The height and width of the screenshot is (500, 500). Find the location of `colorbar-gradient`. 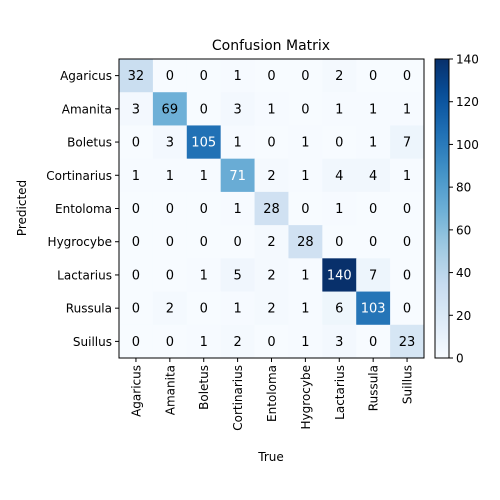

colorbar-gradient is located at coordinates (442, 208).